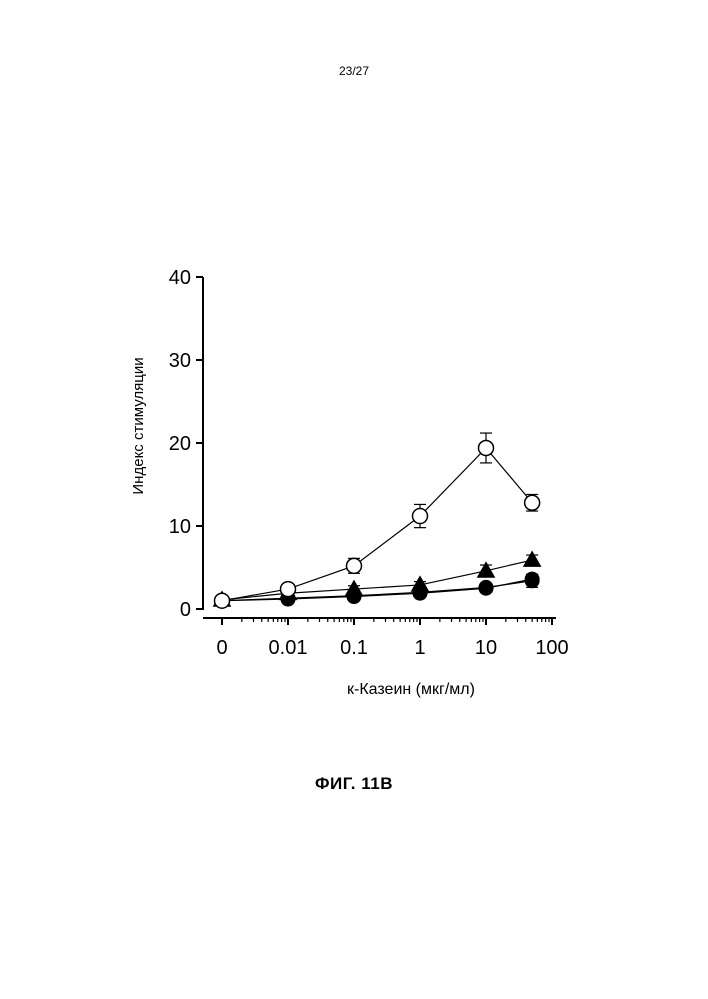 This screenshot has height=999, width=708. Describe the element at coordinates (486, 648) in the screenshot. I see `x-tick-label: 10` at that location.